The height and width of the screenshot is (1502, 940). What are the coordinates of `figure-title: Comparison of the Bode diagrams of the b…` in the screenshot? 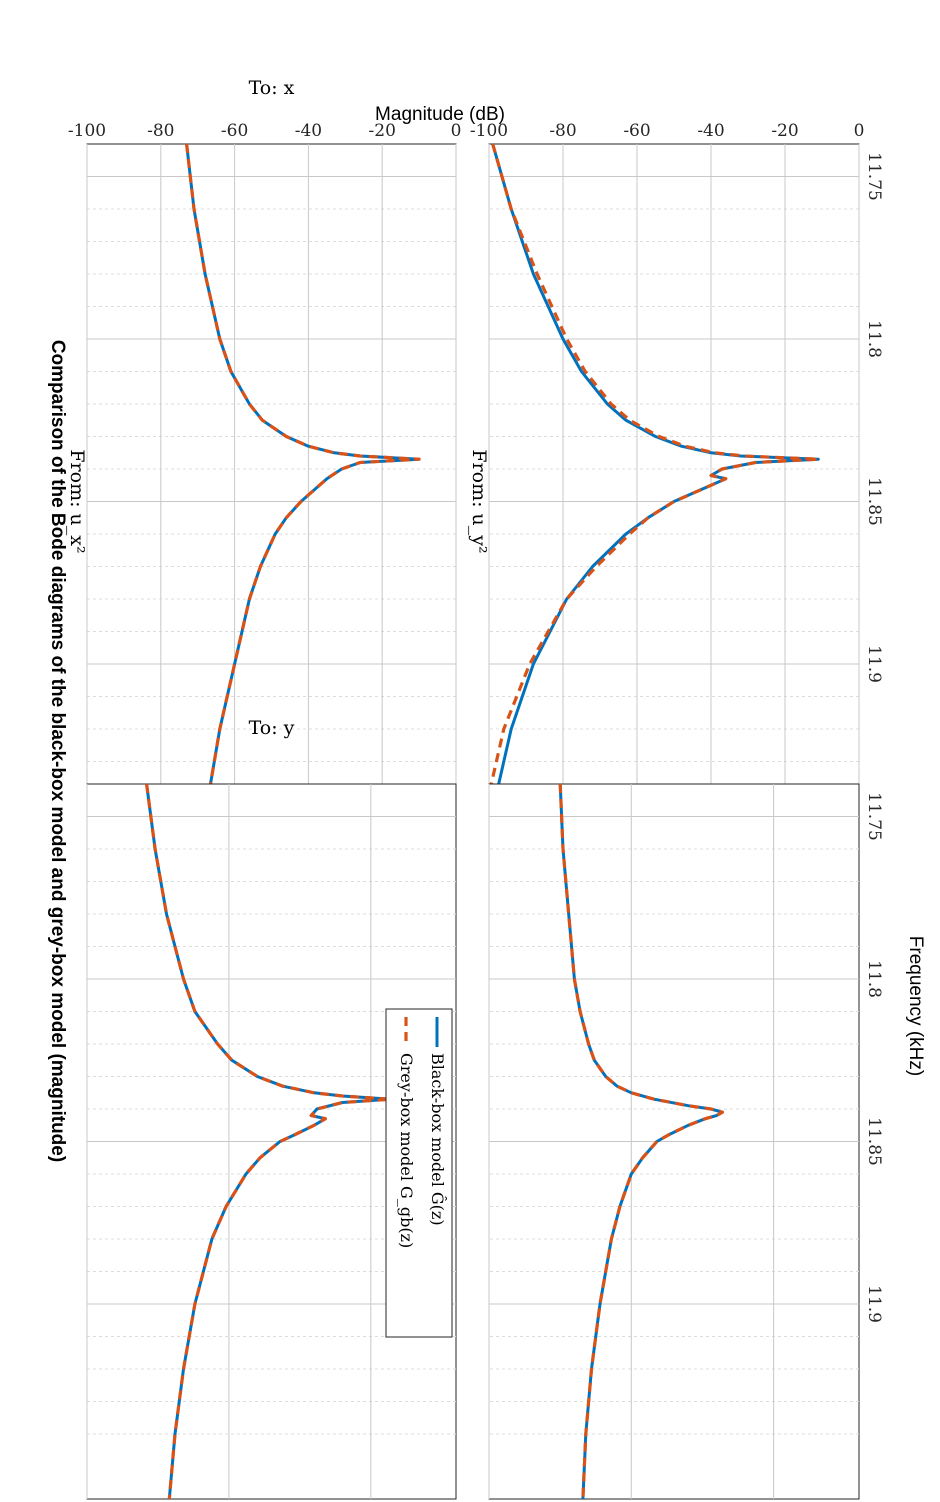 It's located at (57, 751).